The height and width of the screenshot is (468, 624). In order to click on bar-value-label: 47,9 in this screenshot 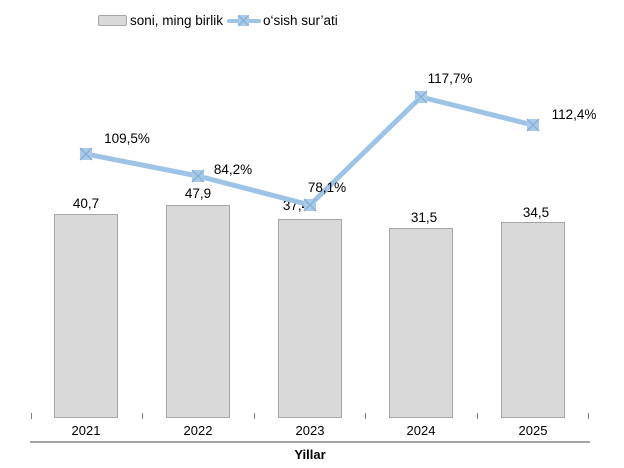, I will do `click(198, 193)`.